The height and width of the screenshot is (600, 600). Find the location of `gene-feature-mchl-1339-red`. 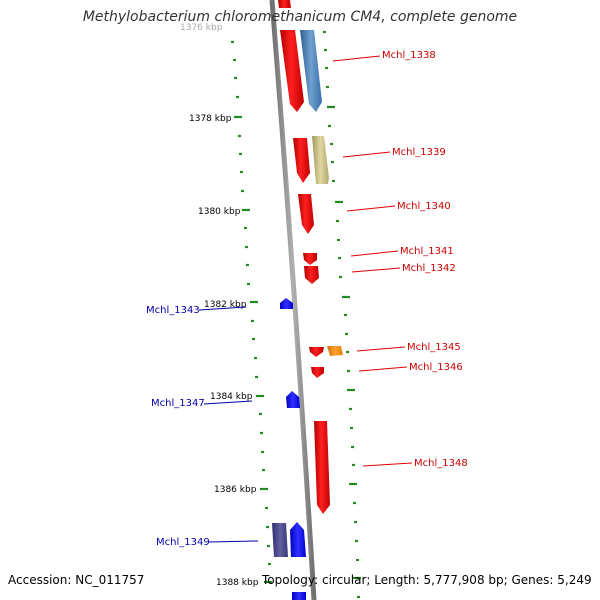

gene-feature-mchl-1339-red is located at coordinates (301, 160).